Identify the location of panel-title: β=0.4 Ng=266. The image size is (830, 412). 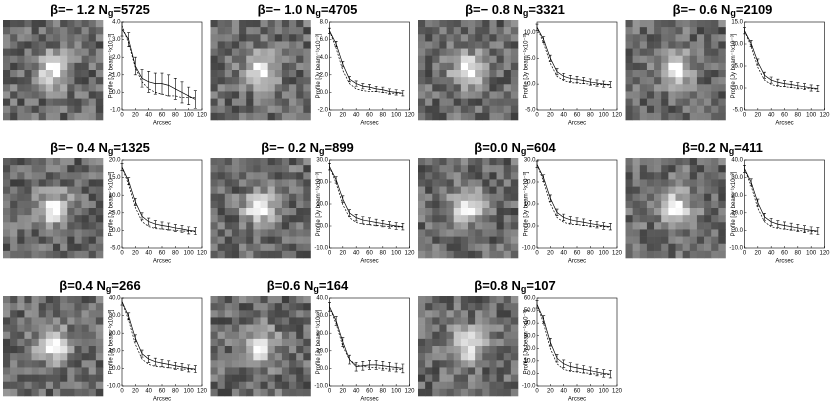
(99, 286).